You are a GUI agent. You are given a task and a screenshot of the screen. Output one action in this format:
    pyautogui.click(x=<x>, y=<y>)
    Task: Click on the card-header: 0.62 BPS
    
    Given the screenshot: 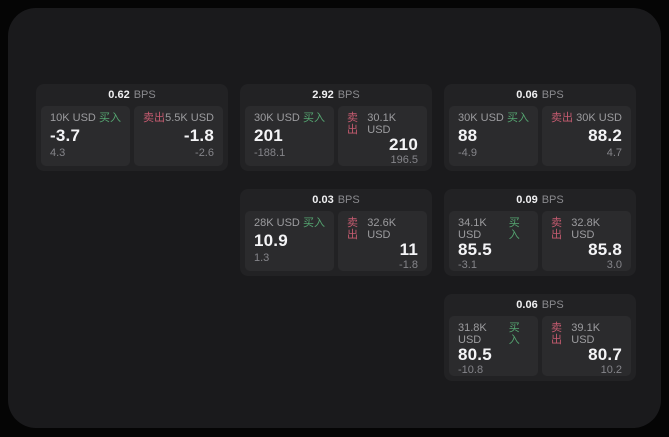 What is the action you would take?
    pyautogui.click(x=132, y=95)
    